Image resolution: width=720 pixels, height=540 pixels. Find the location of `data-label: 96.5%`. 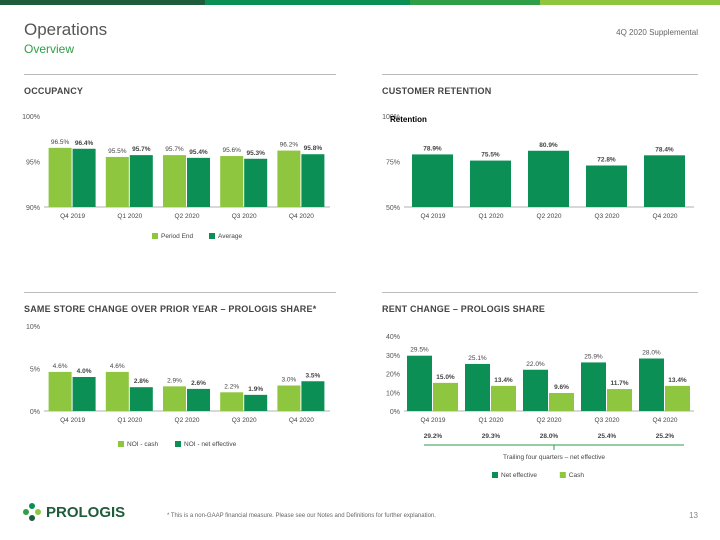

data-label: 96.5% is located at coordinates (60, 142).